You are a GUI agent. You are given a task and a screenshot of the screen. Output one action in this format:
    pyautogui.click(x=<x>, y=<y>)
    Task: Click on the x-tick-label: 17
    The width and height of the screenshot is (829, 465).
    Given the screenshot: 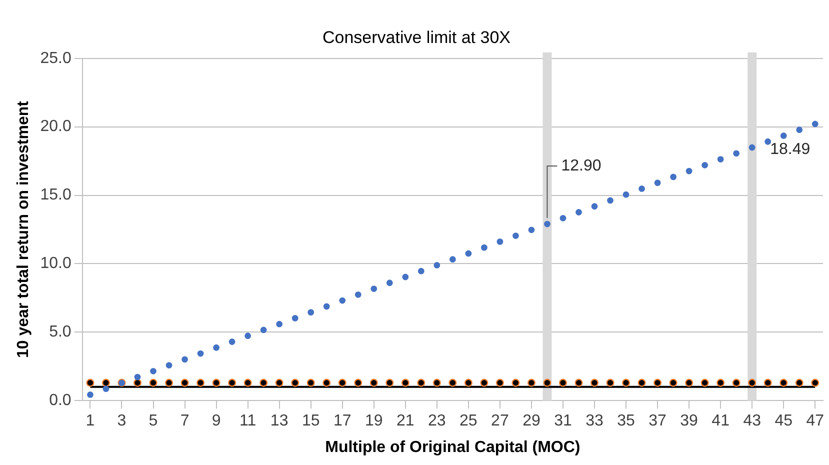 What is the action you would take?
    pyautogui.click(x=342, y=421)
    